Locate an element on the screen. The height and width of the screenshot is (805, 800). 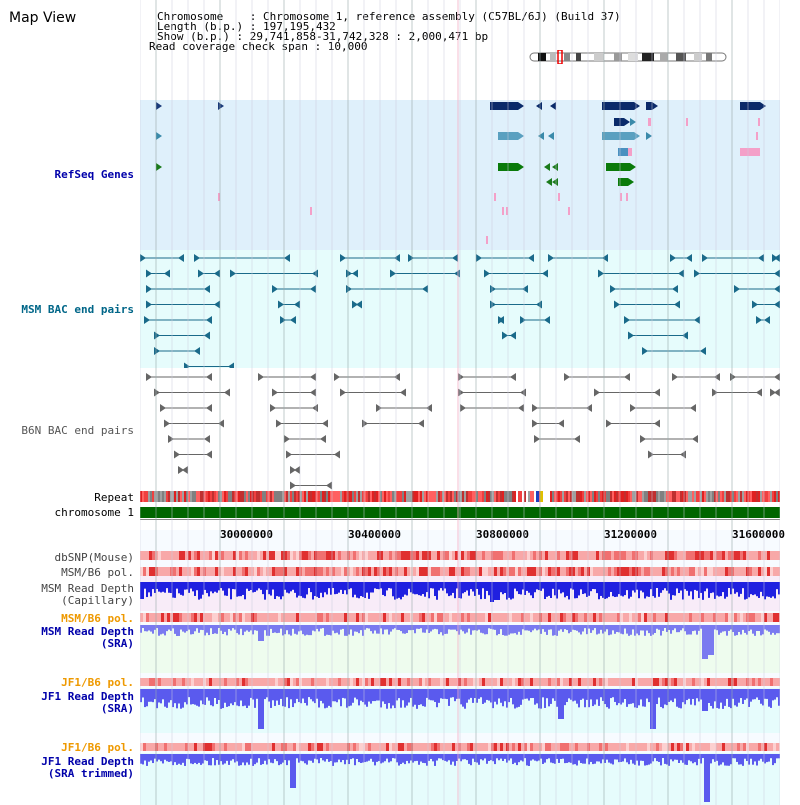
track-label-chromosome: chromosome 1 is located at coordinates (94, 512).